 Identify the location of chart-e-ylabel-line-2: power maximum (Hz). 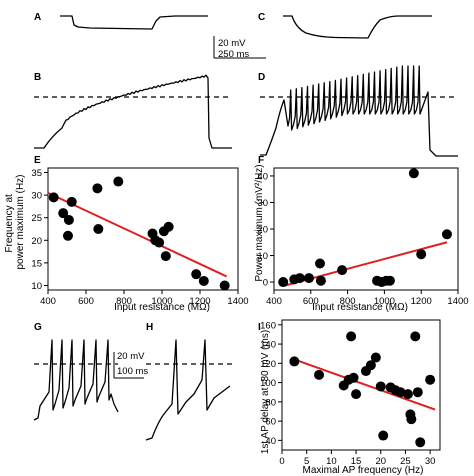
(20, 221).